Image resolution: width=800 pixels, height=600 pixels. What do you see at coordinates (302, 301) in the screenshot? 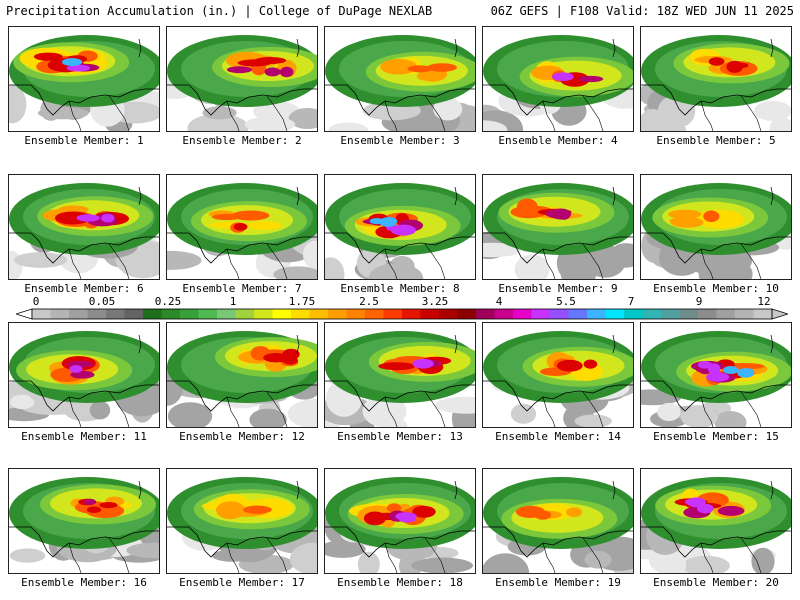
I see `colorbar-tick-label: 1.75` at bounding box center [302, 301].